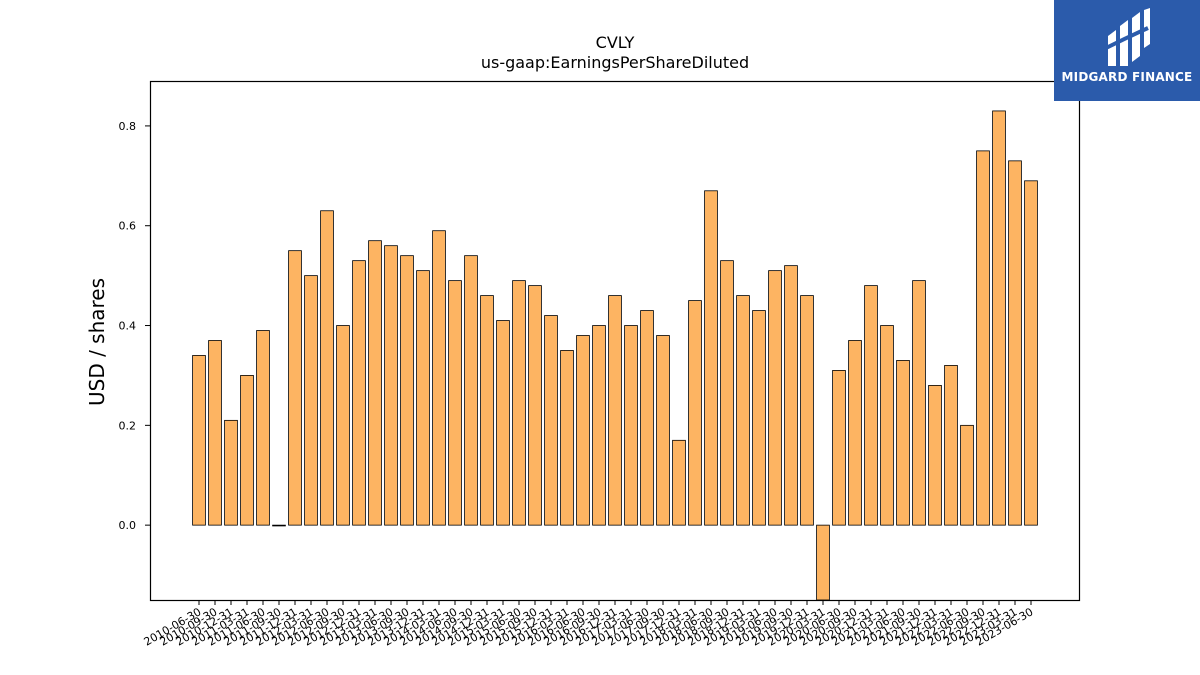 Image resolution: width=1200 pixels, height=675 pixels. I want to click on y-tick-label: 0.4, so click(128, 326).